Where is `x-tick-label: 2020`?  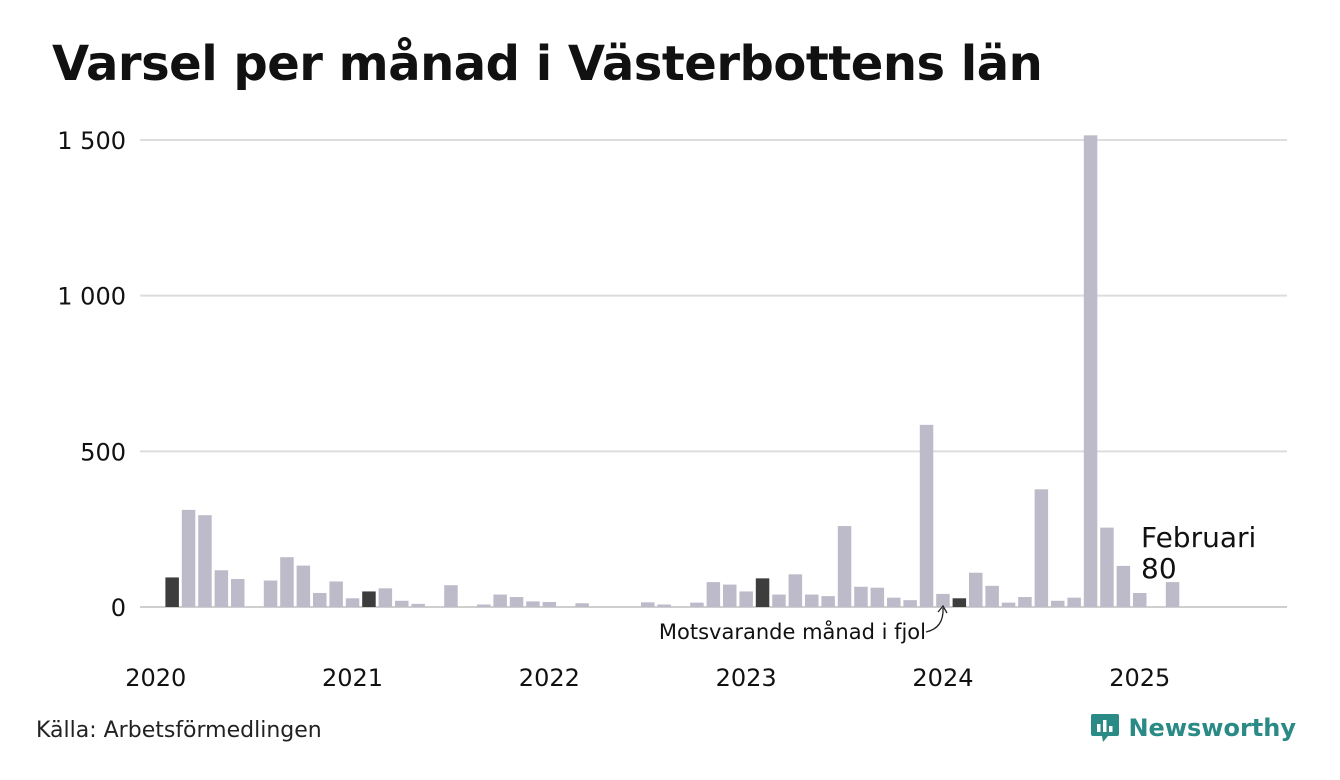
x-tick-label: 2020 is located at coordinates (155, 678).